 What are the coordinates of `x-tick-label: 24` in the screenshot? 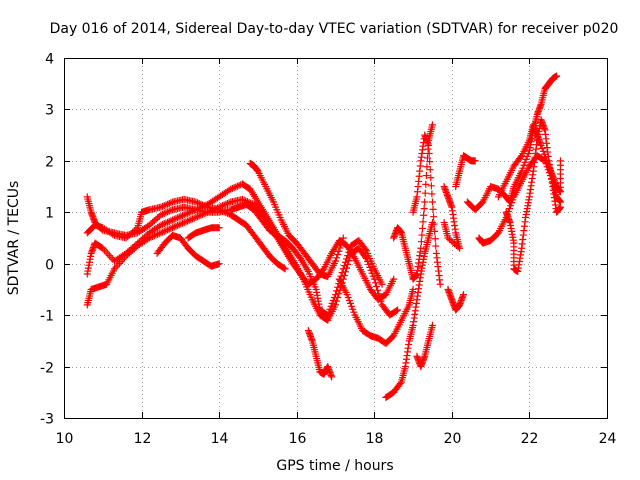 It's located at (608, 439).